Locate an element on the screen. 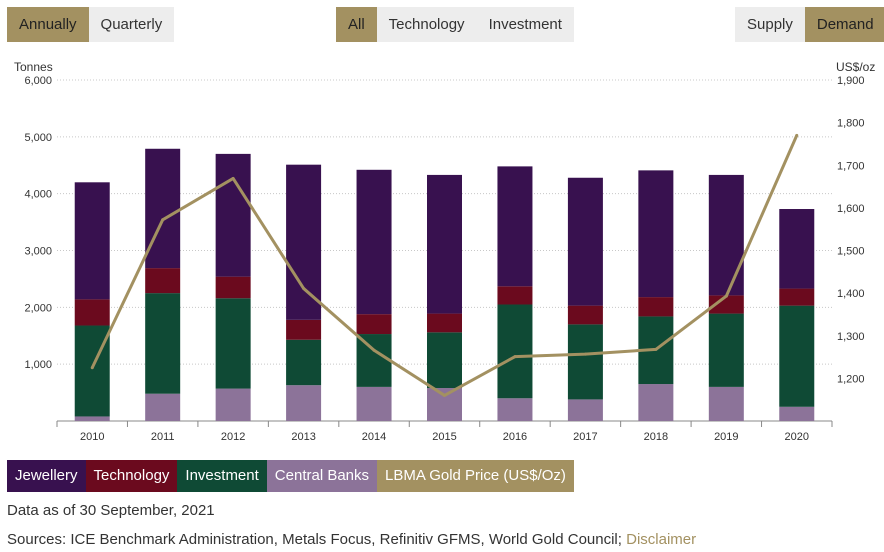 Image resolution: width=884 pixels, height=552 pixels. x-tick-label: 2020 is located at coordinates (797, 437).